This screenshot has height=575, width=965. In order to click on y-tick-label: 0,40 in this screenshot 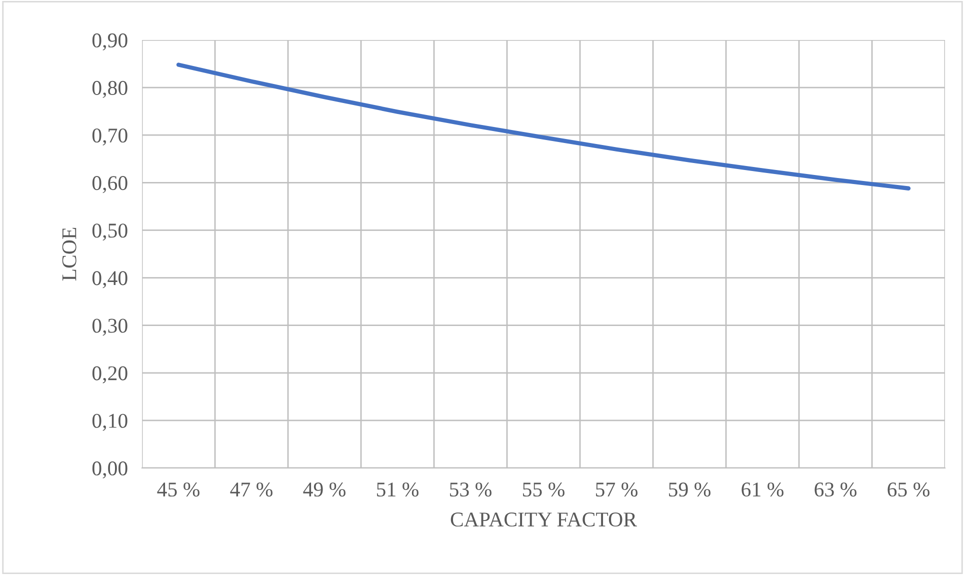, I will do `click(110, 279)`.